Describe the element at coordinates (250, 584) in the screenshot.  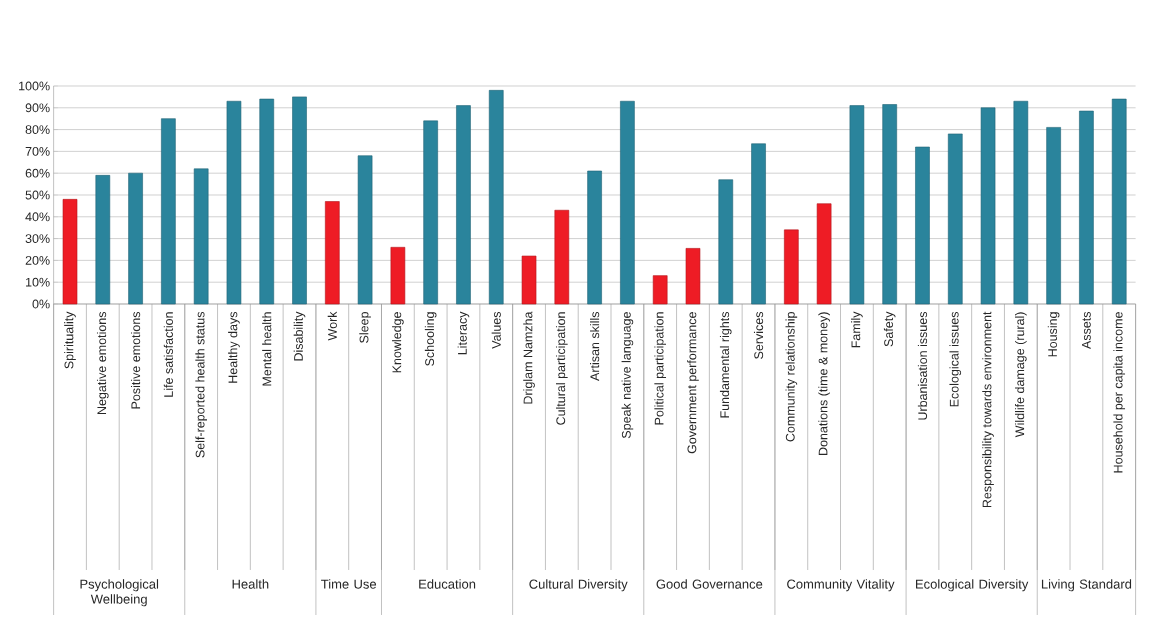
I see `text: Health` at that location.